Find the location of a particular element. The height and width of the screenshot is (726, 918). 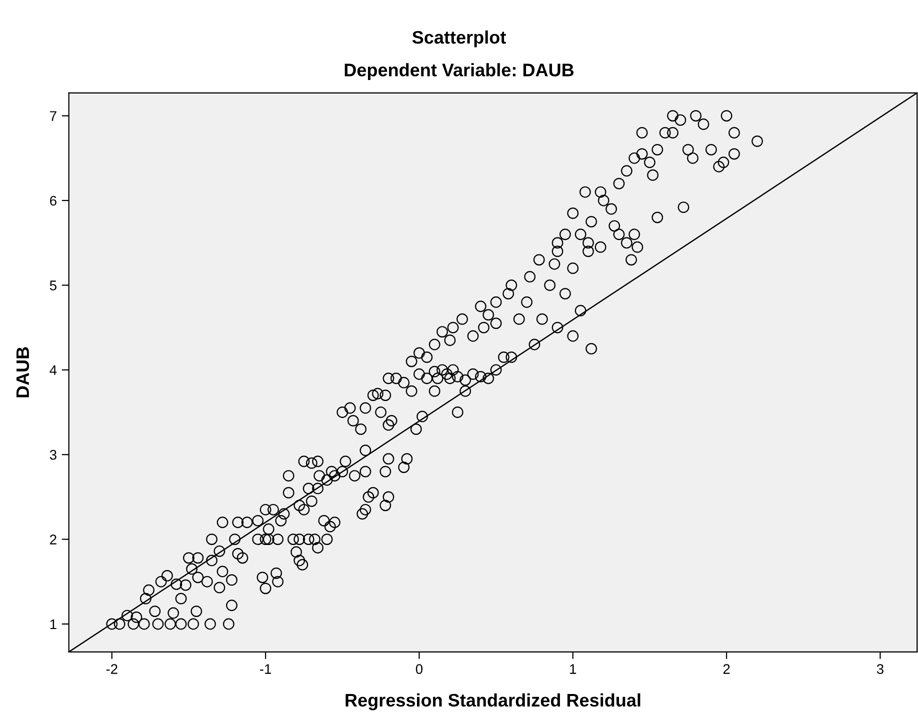

x-tick-label: -1 is located at coordinates (266, 669).